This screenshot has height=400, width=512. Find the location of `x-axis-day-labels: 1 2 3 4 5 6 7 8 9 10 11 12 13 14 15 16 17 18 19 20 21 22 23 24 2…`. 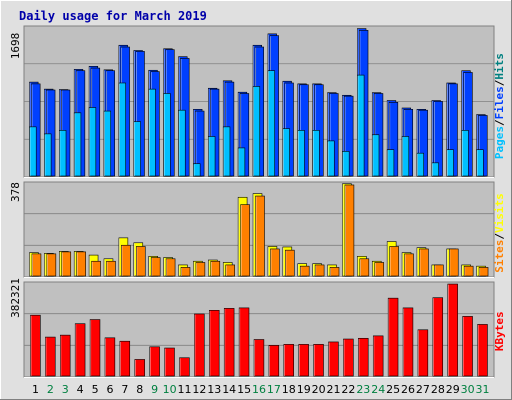

x-axis-day-labels: 1 2 3 4 5 6 7 8 9 10 11 12 13 14 15 16 17 18 19 20 21 22 23 24 2… is located at coordinates (261, 389).